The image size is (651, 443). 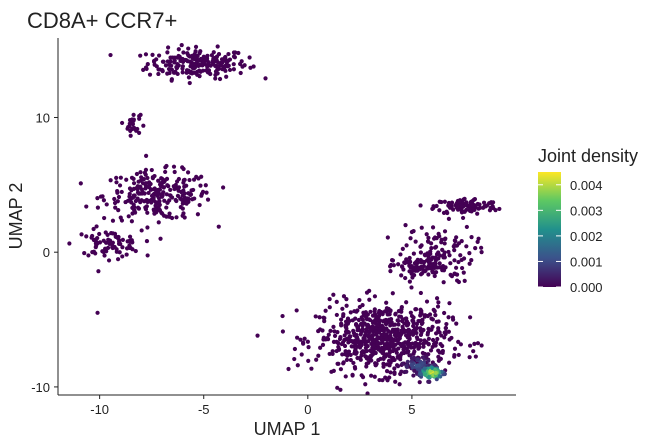 I want to click on legend-tick-label: 0.001, so click(x=586, y=261).